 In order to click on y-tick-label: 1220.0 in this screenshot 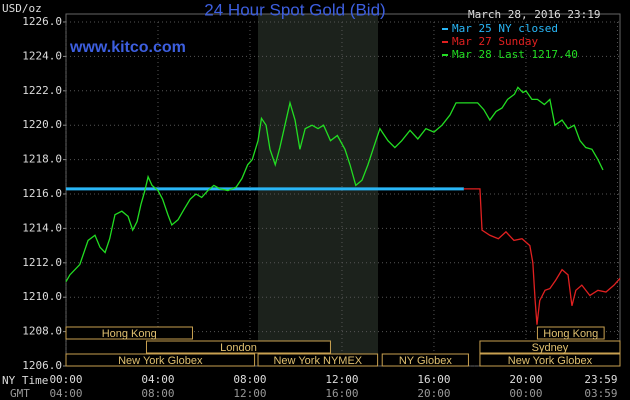, I will do `click(42, 124)`.